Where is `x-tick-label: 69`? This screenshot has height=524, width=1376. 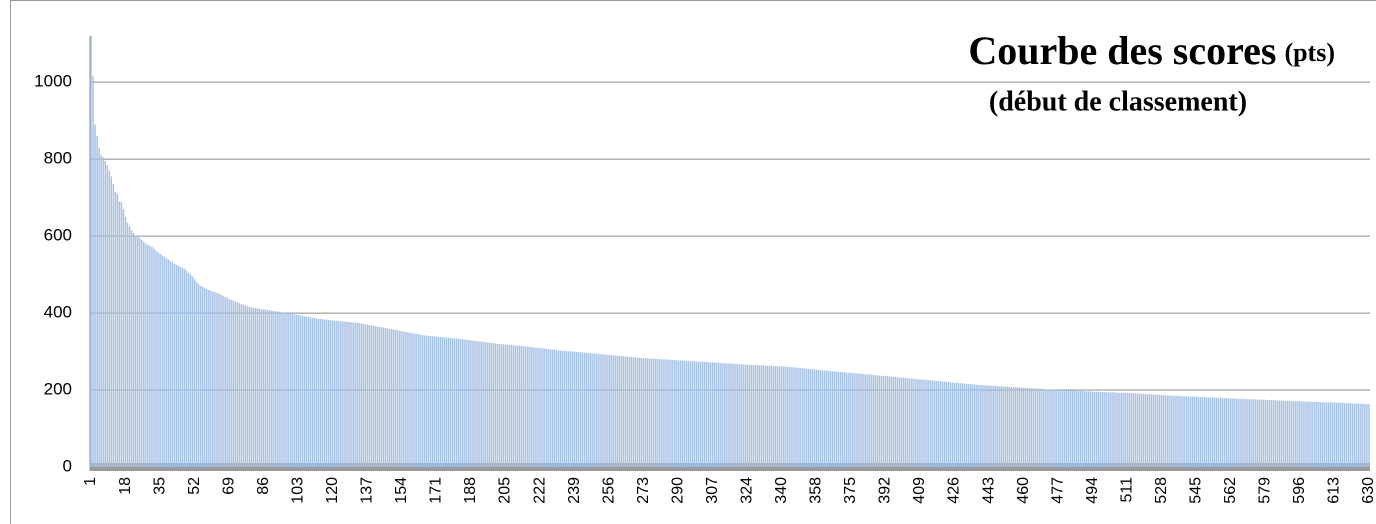
x-tick-label: 69 is located at coordinates (228, 486).